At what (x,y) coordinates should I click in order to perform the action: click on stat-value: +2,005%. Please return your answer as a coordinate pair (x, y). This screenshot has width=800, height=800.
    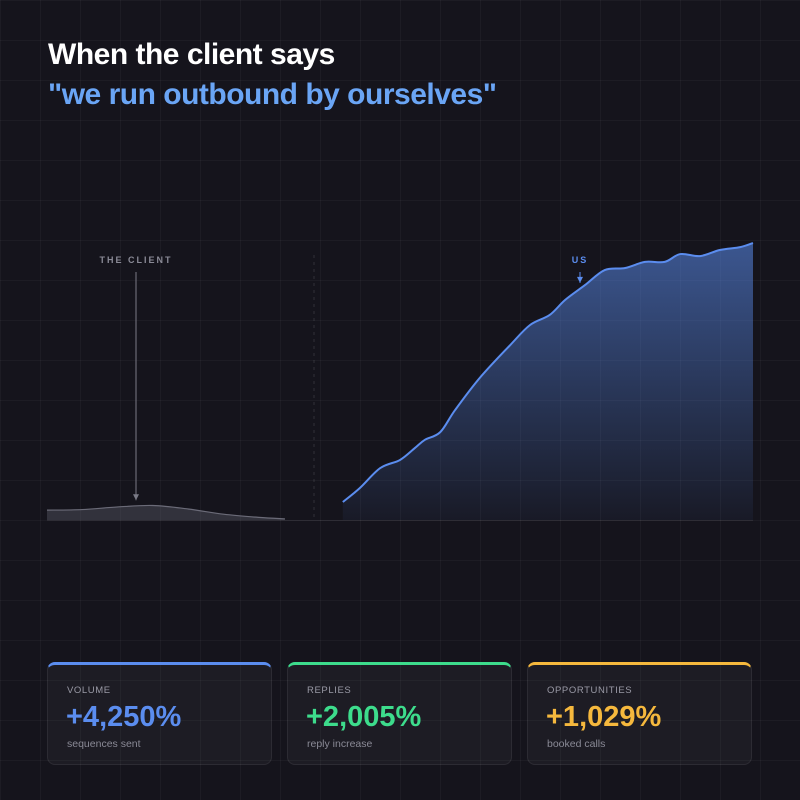
    Looking at the image, I should click on (364, 717).